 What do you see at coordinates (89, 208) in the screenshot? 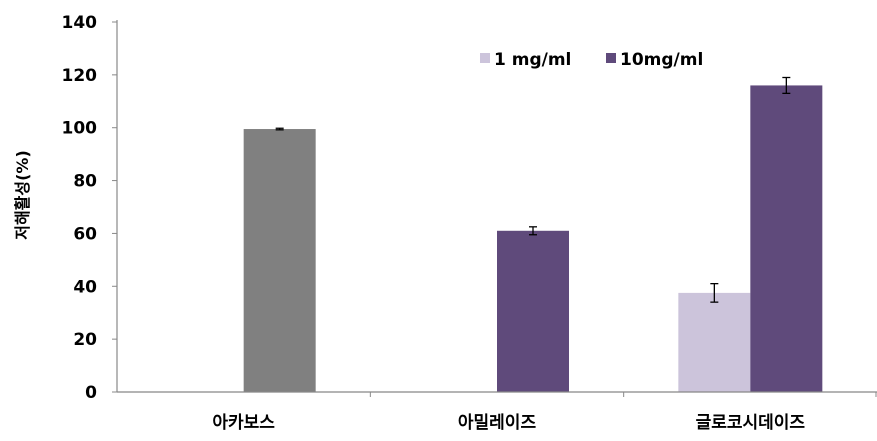
I see `y-axis-ticks: 0 20 40 60 80 100 120 140` at bounding box center [89, 208].